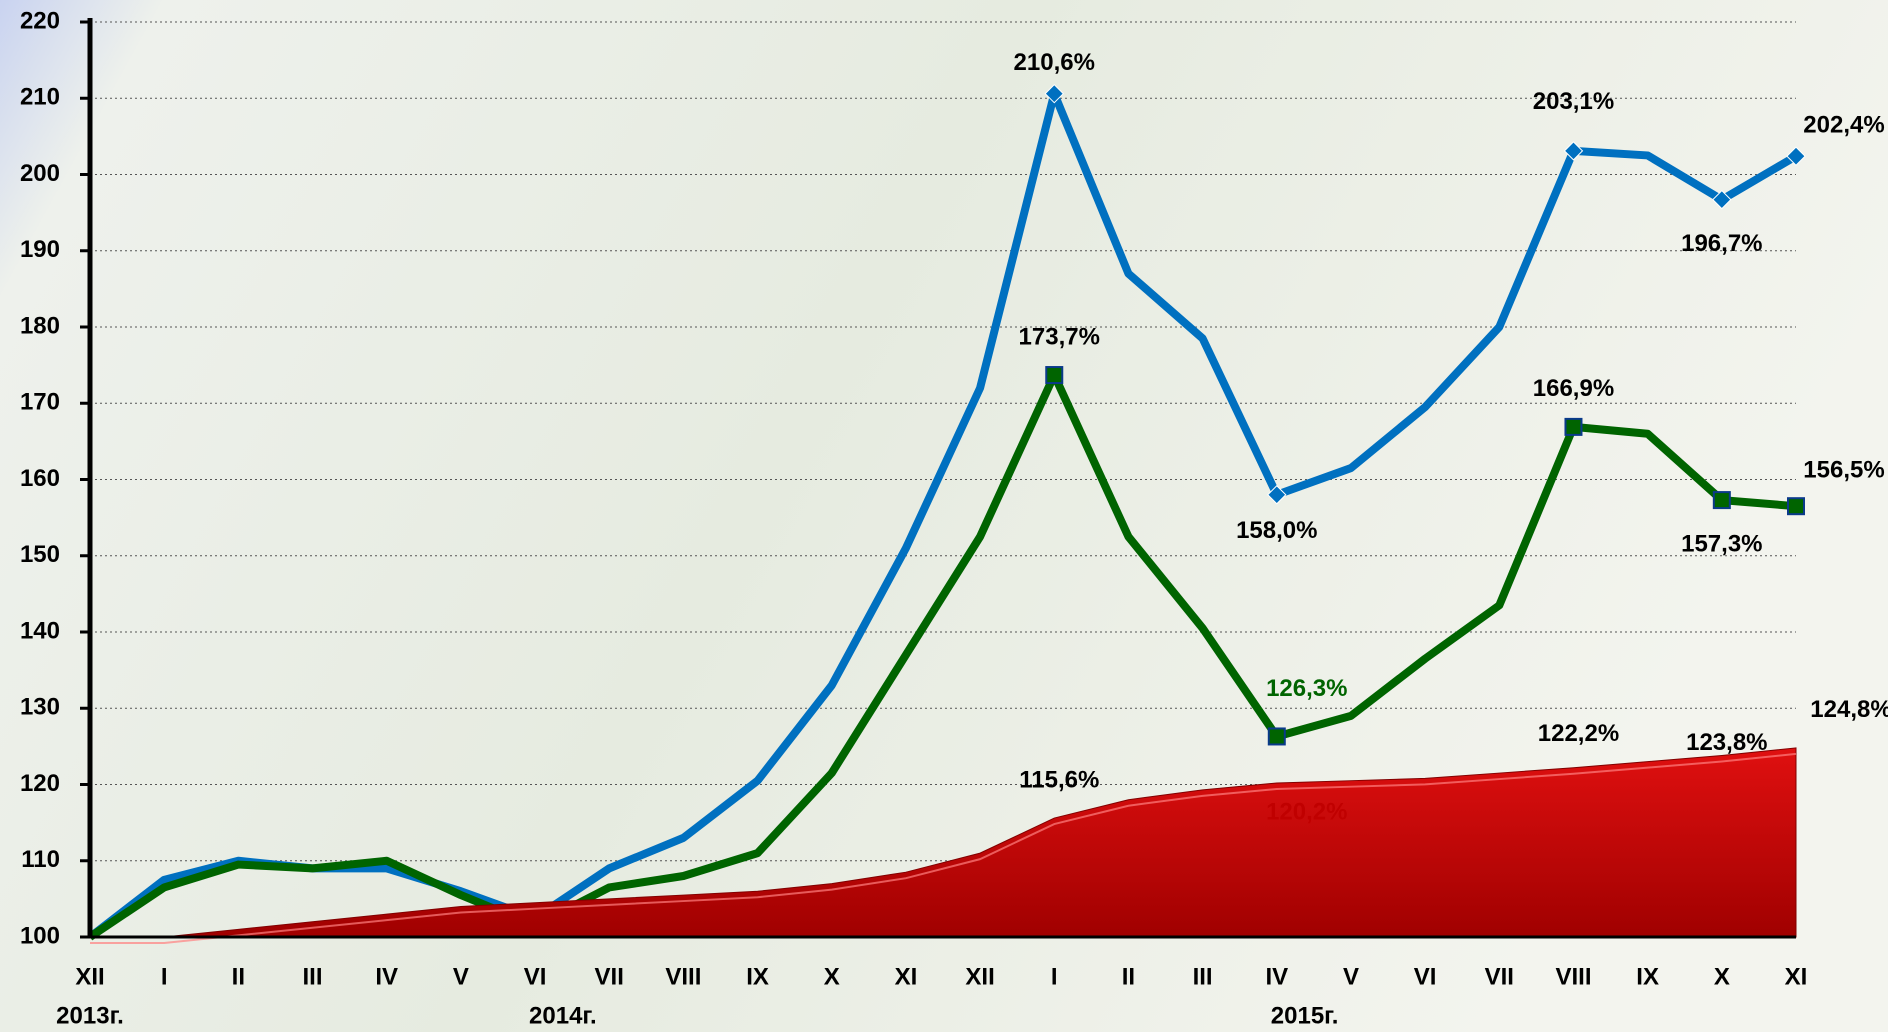 This screenshot has width=1888, height=1032. What do you see at coordinates (40, 783) in the screenshot?
I see `y-tick-label: 120` at bounding box center [40, 783].